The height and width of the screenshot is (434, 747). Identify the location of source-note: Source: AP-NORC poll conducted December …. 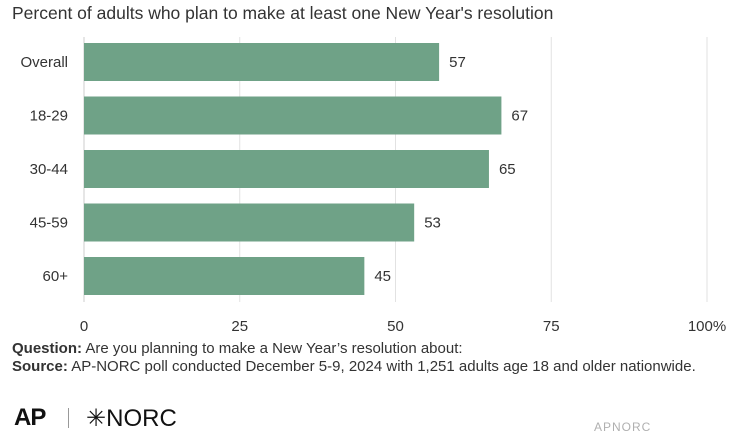
(362, 367).